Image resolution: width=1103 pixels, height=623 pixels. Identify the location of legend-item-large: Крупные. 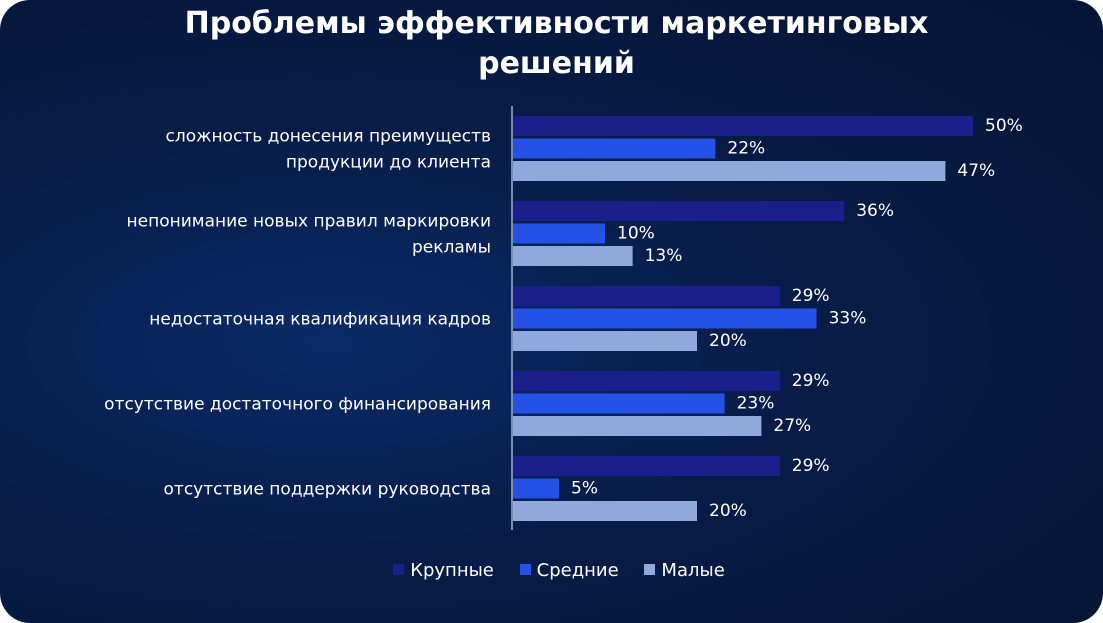
(443, 570).